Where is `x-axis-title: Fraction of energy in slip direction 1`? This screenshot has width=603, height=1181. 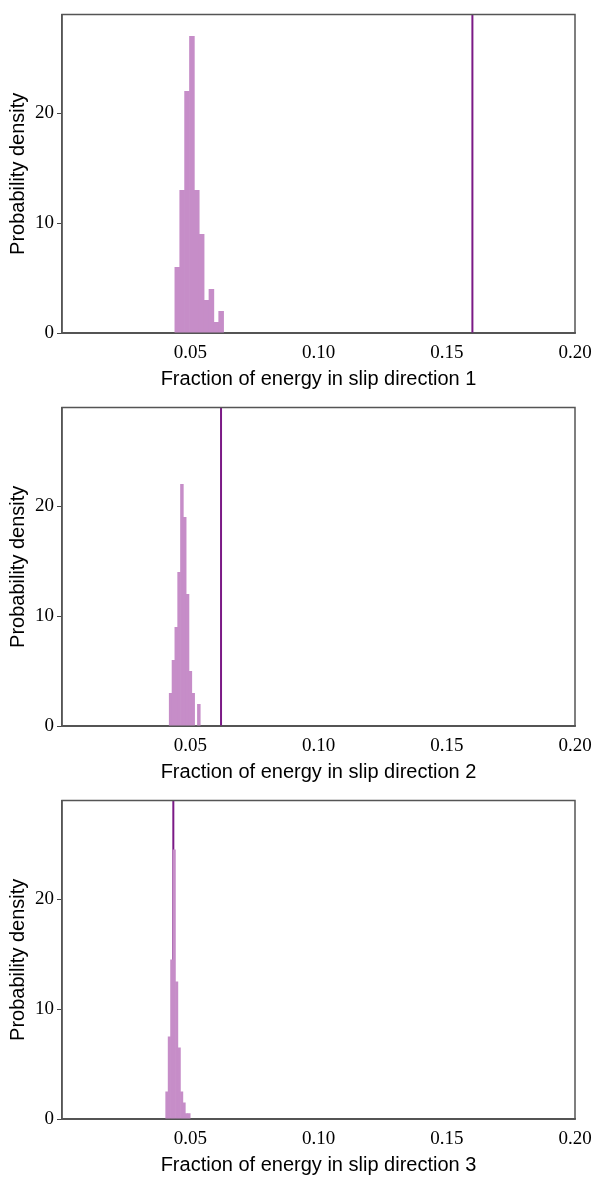 x-axis-title: Fraction of energy in slip direction 1 is located at coordinates (318, 377).